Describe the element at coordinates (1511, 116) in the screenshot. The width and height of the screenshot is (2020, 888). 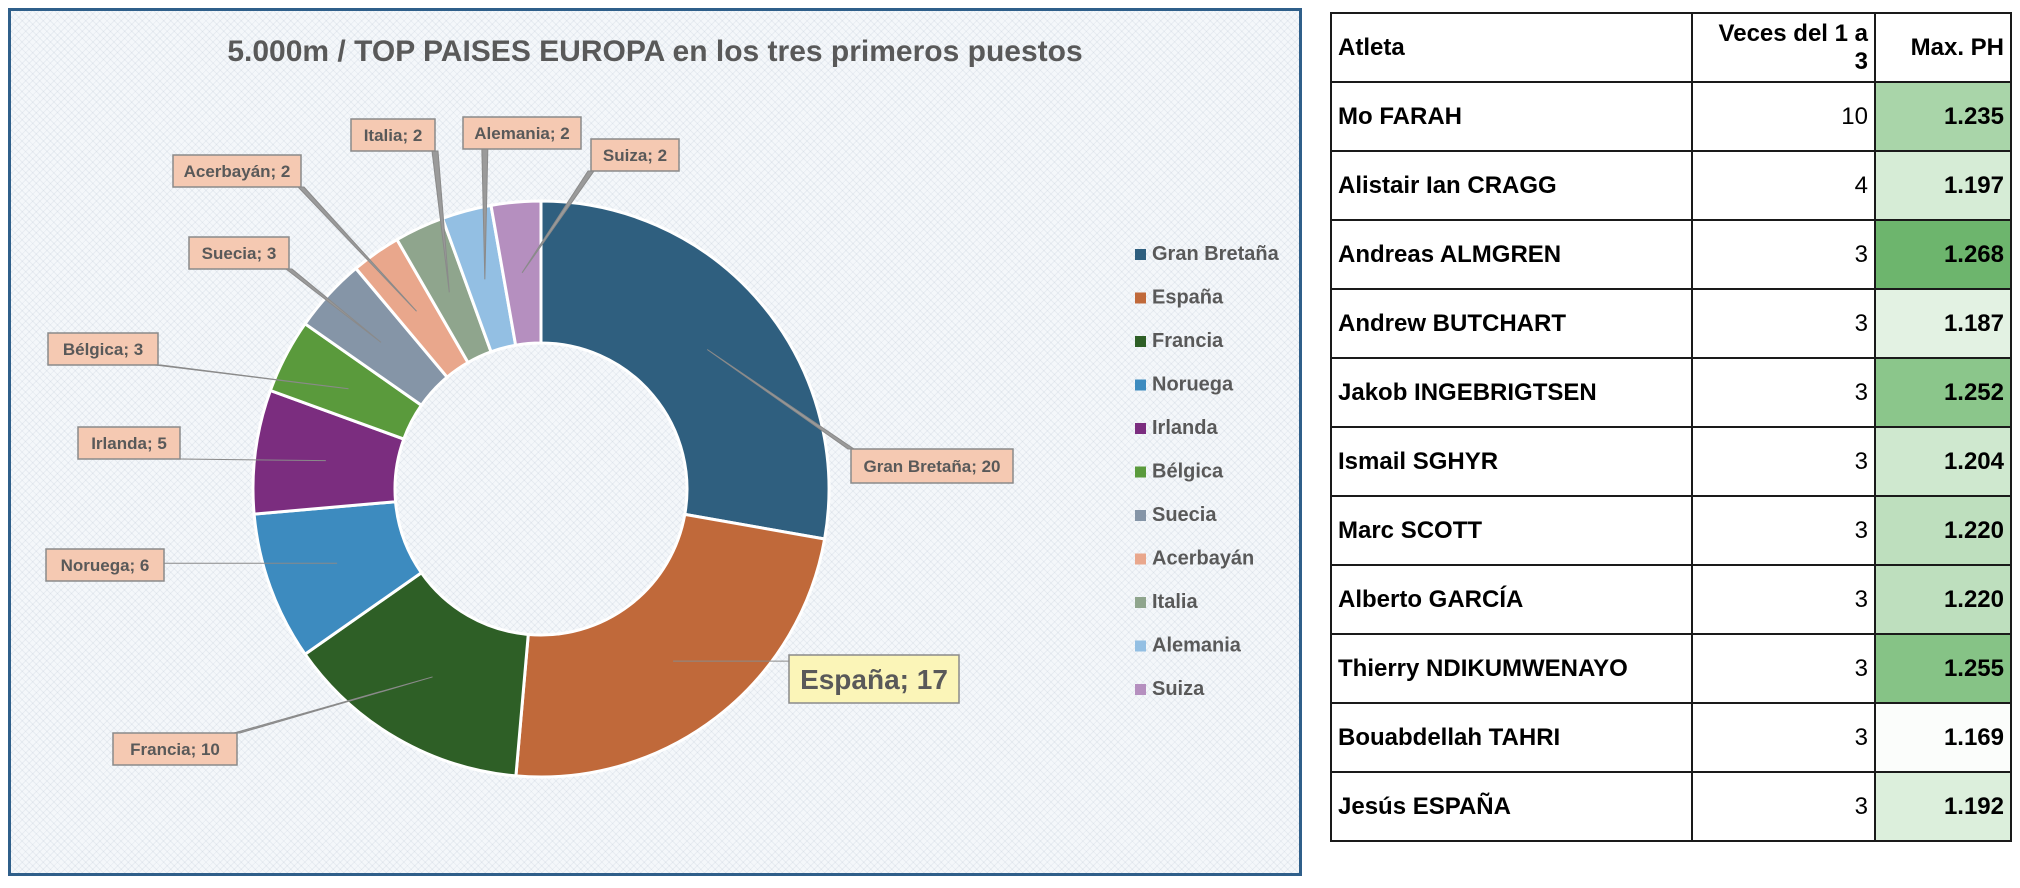
I see `athlete-name: Mo FARAH` at that location.